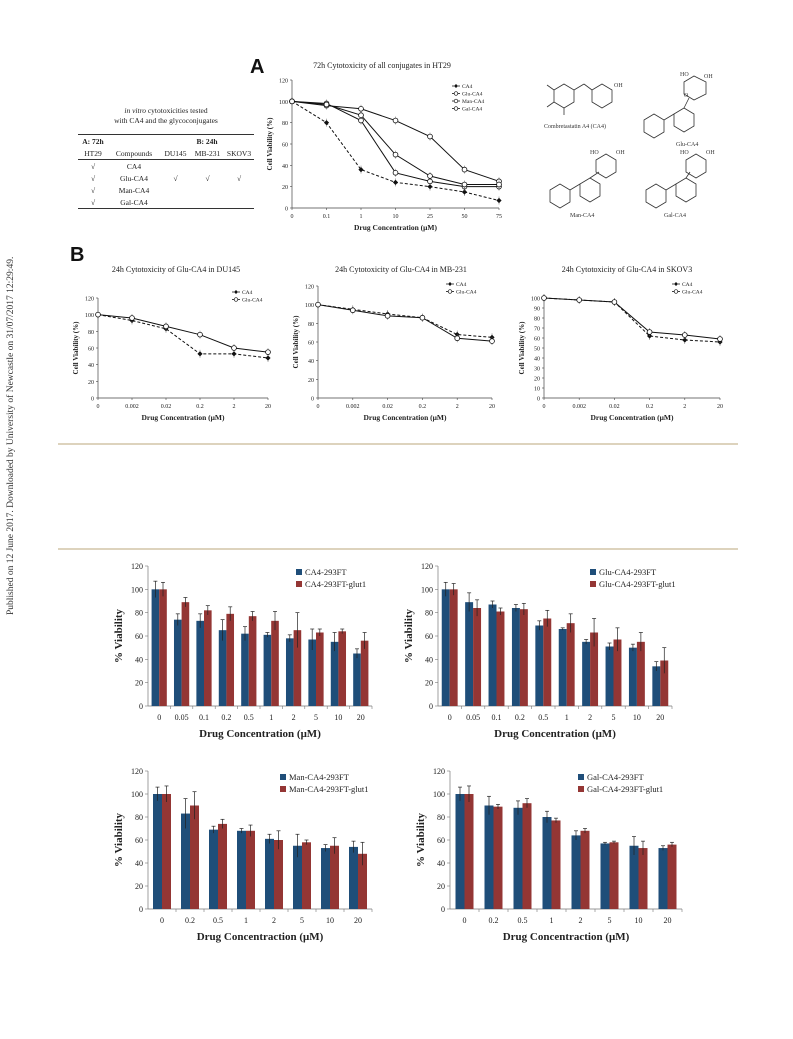 This screenshot has width=793, height=1039. What do you see at coordinates (675, 107) in the screenshot?
I see `structure-glu-ca4` at bounding box center [675, 107].